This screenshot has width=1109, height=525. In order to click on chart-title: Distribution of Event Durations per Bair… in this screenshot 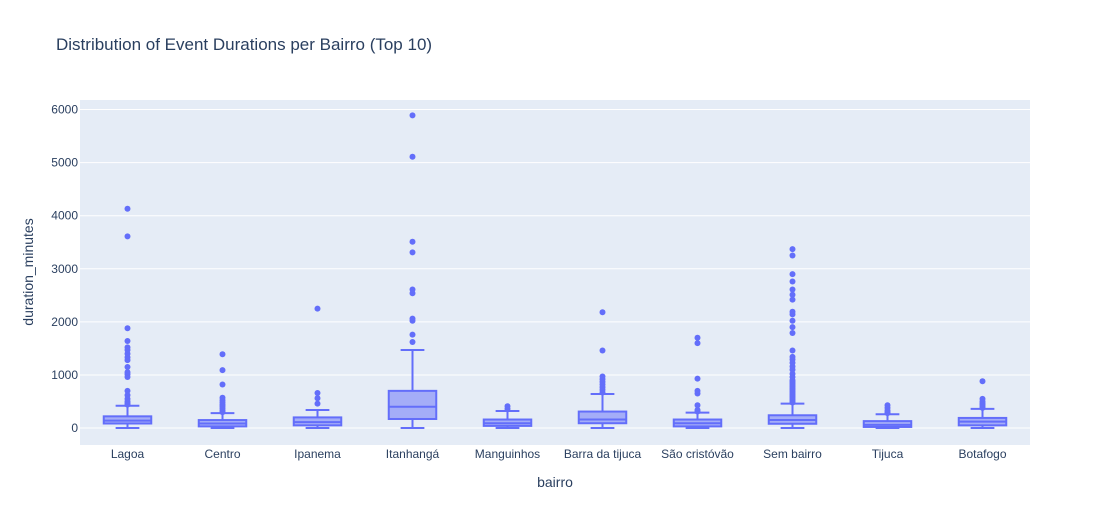, I will do `click(244, 44)`.